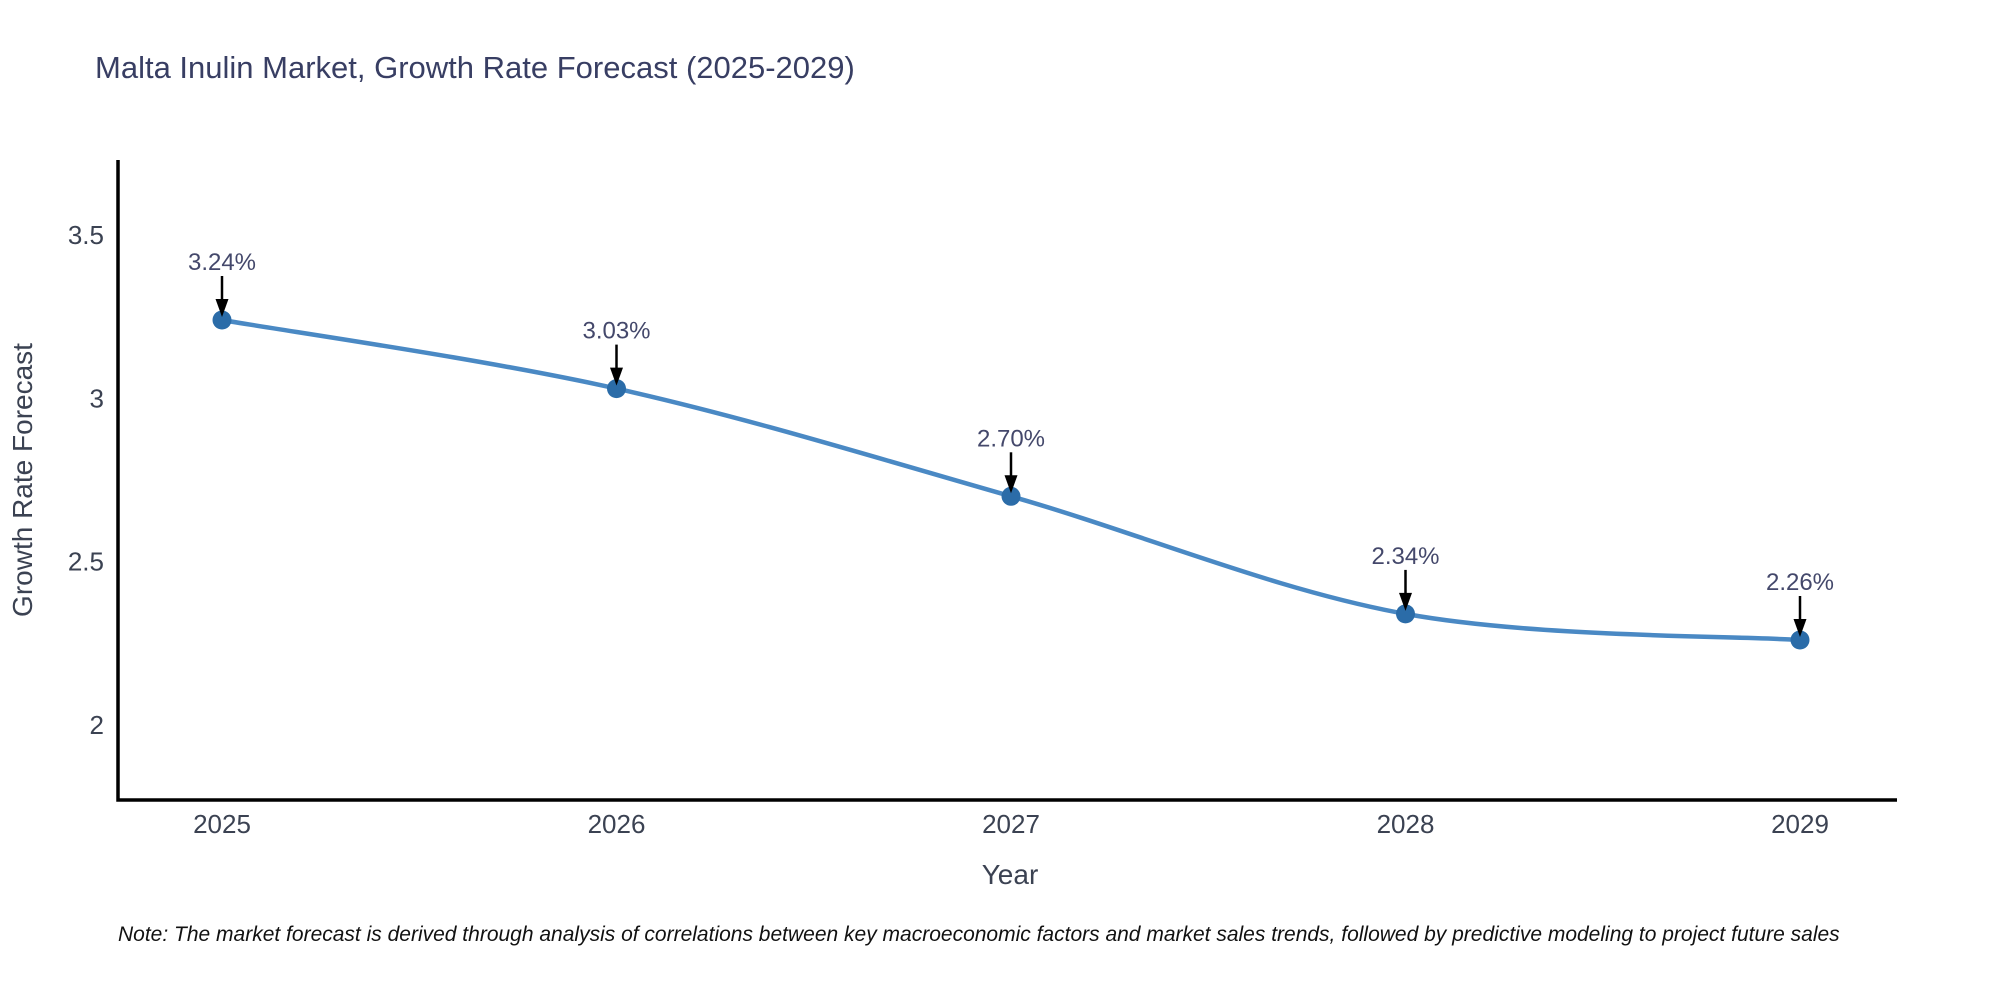 This screenshot has height=1000, width=2000. Describe the element at coordinates (22, 480) in the screenshot. I see `y-axis-title: Growth Rate Forecast` at that location.